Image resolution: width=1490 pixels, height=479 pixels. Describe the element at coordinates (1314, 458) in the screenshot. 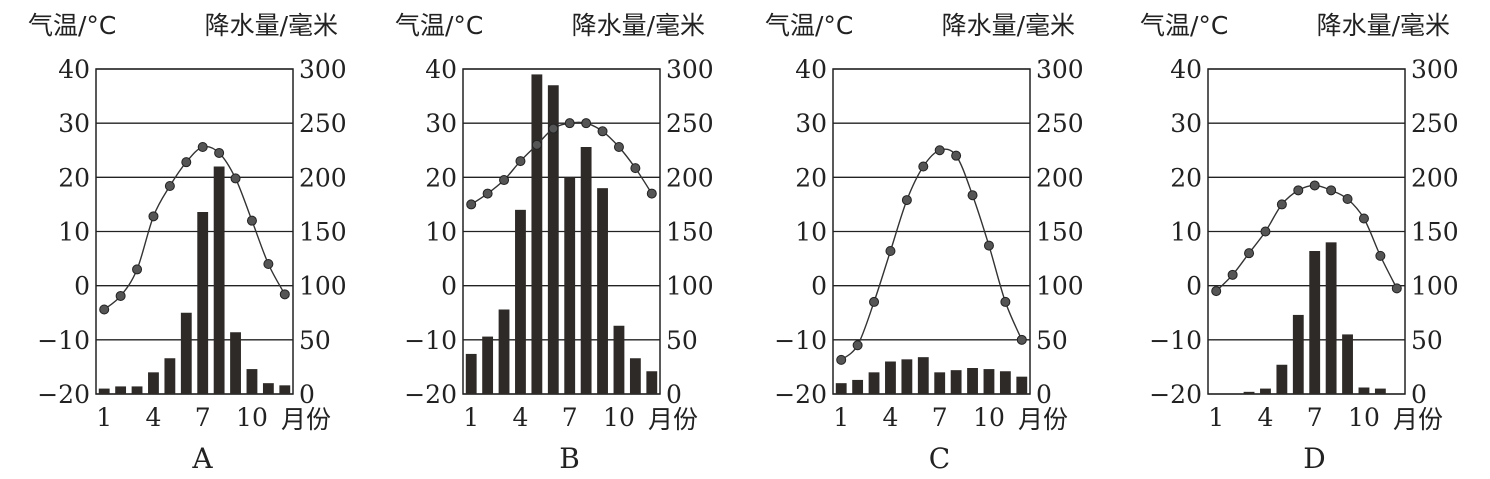

I see `panel-label: D` at that location.